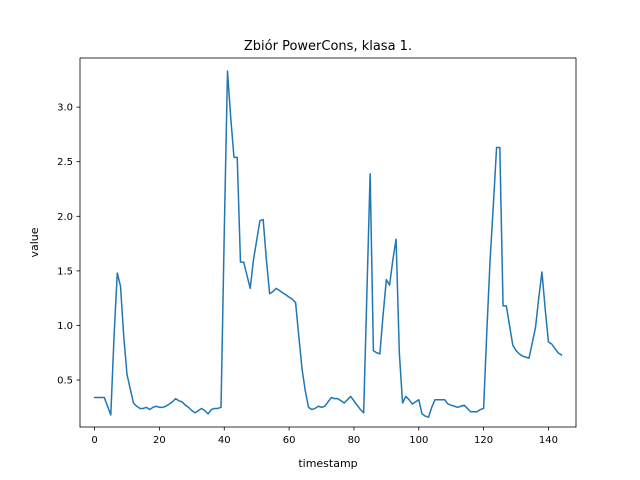 This screenshot has width=640, height=480. What do you see at coordinates (65, 271) in the screenshot?
I see `y-tick-label: 1.5` at bounding box center [65, 271].